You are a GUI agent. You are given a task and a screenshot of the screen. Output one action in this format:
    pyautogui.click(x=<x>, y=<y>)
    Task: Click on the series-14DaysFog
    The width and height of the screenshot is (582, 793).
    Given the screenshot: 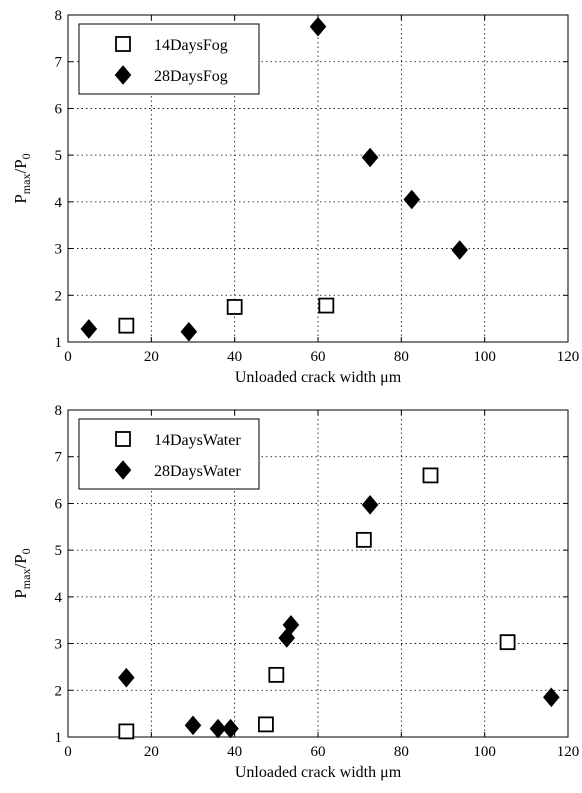 What is the action you would take?
    pyautogui.click(x=226, y=315)
    